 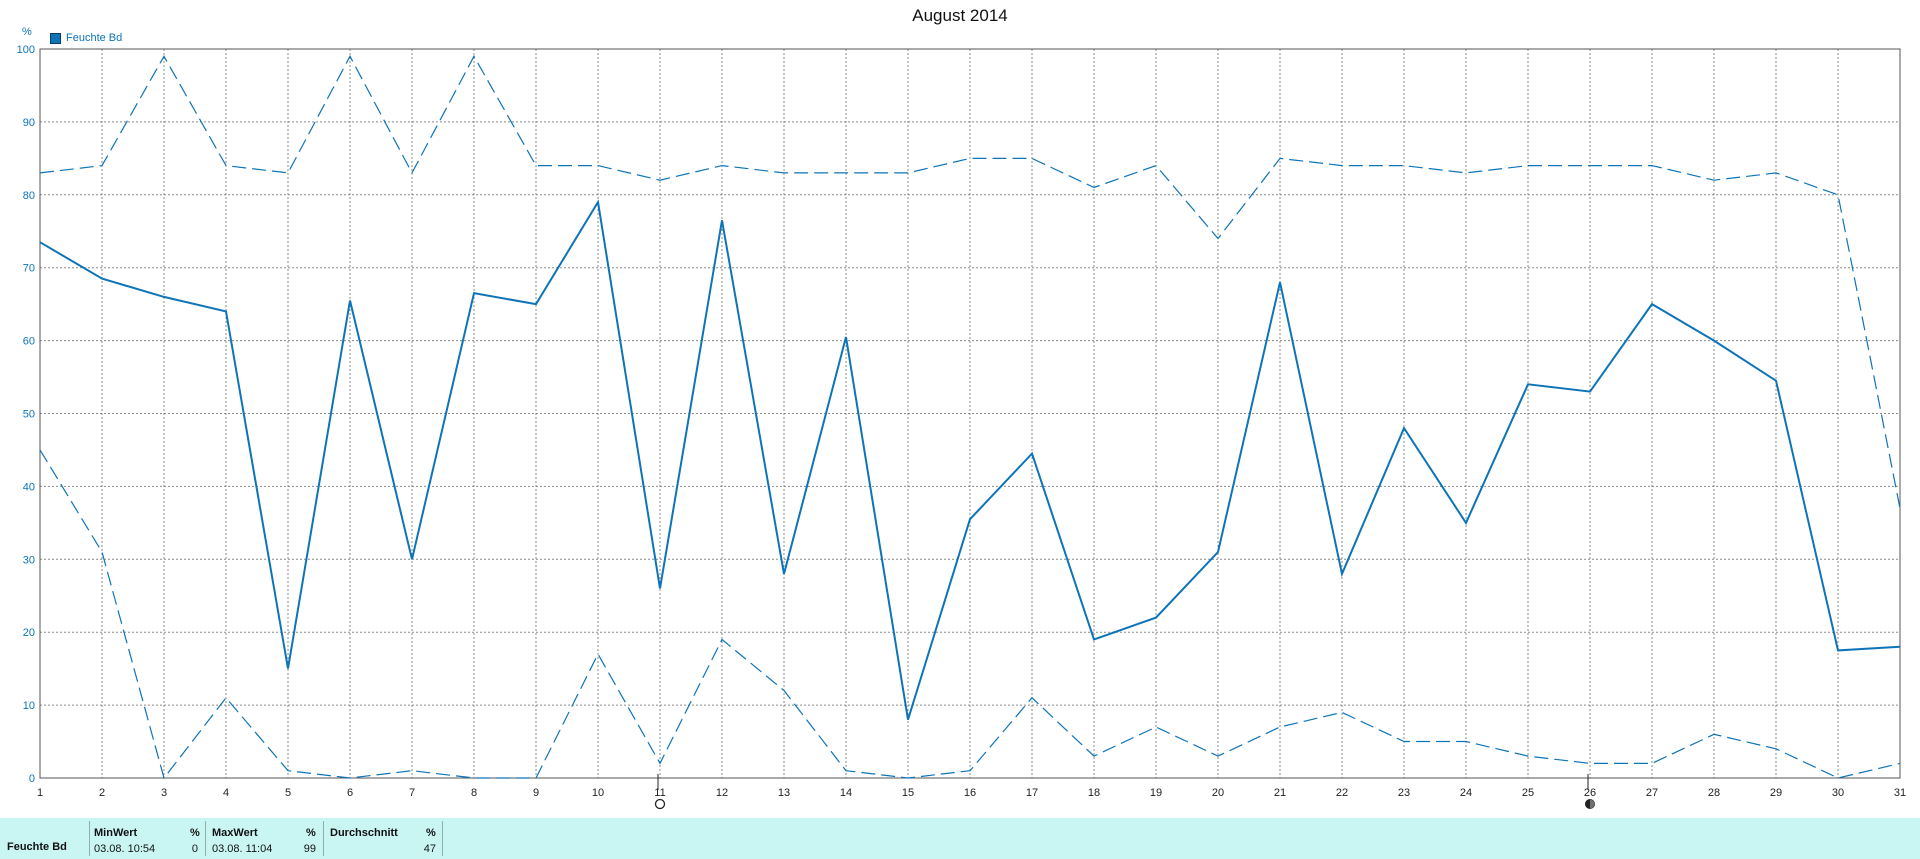 I want to click on y-axis: 0 10 20 30 40 50 60 70 80 90 100, so click(x=26, y=414).